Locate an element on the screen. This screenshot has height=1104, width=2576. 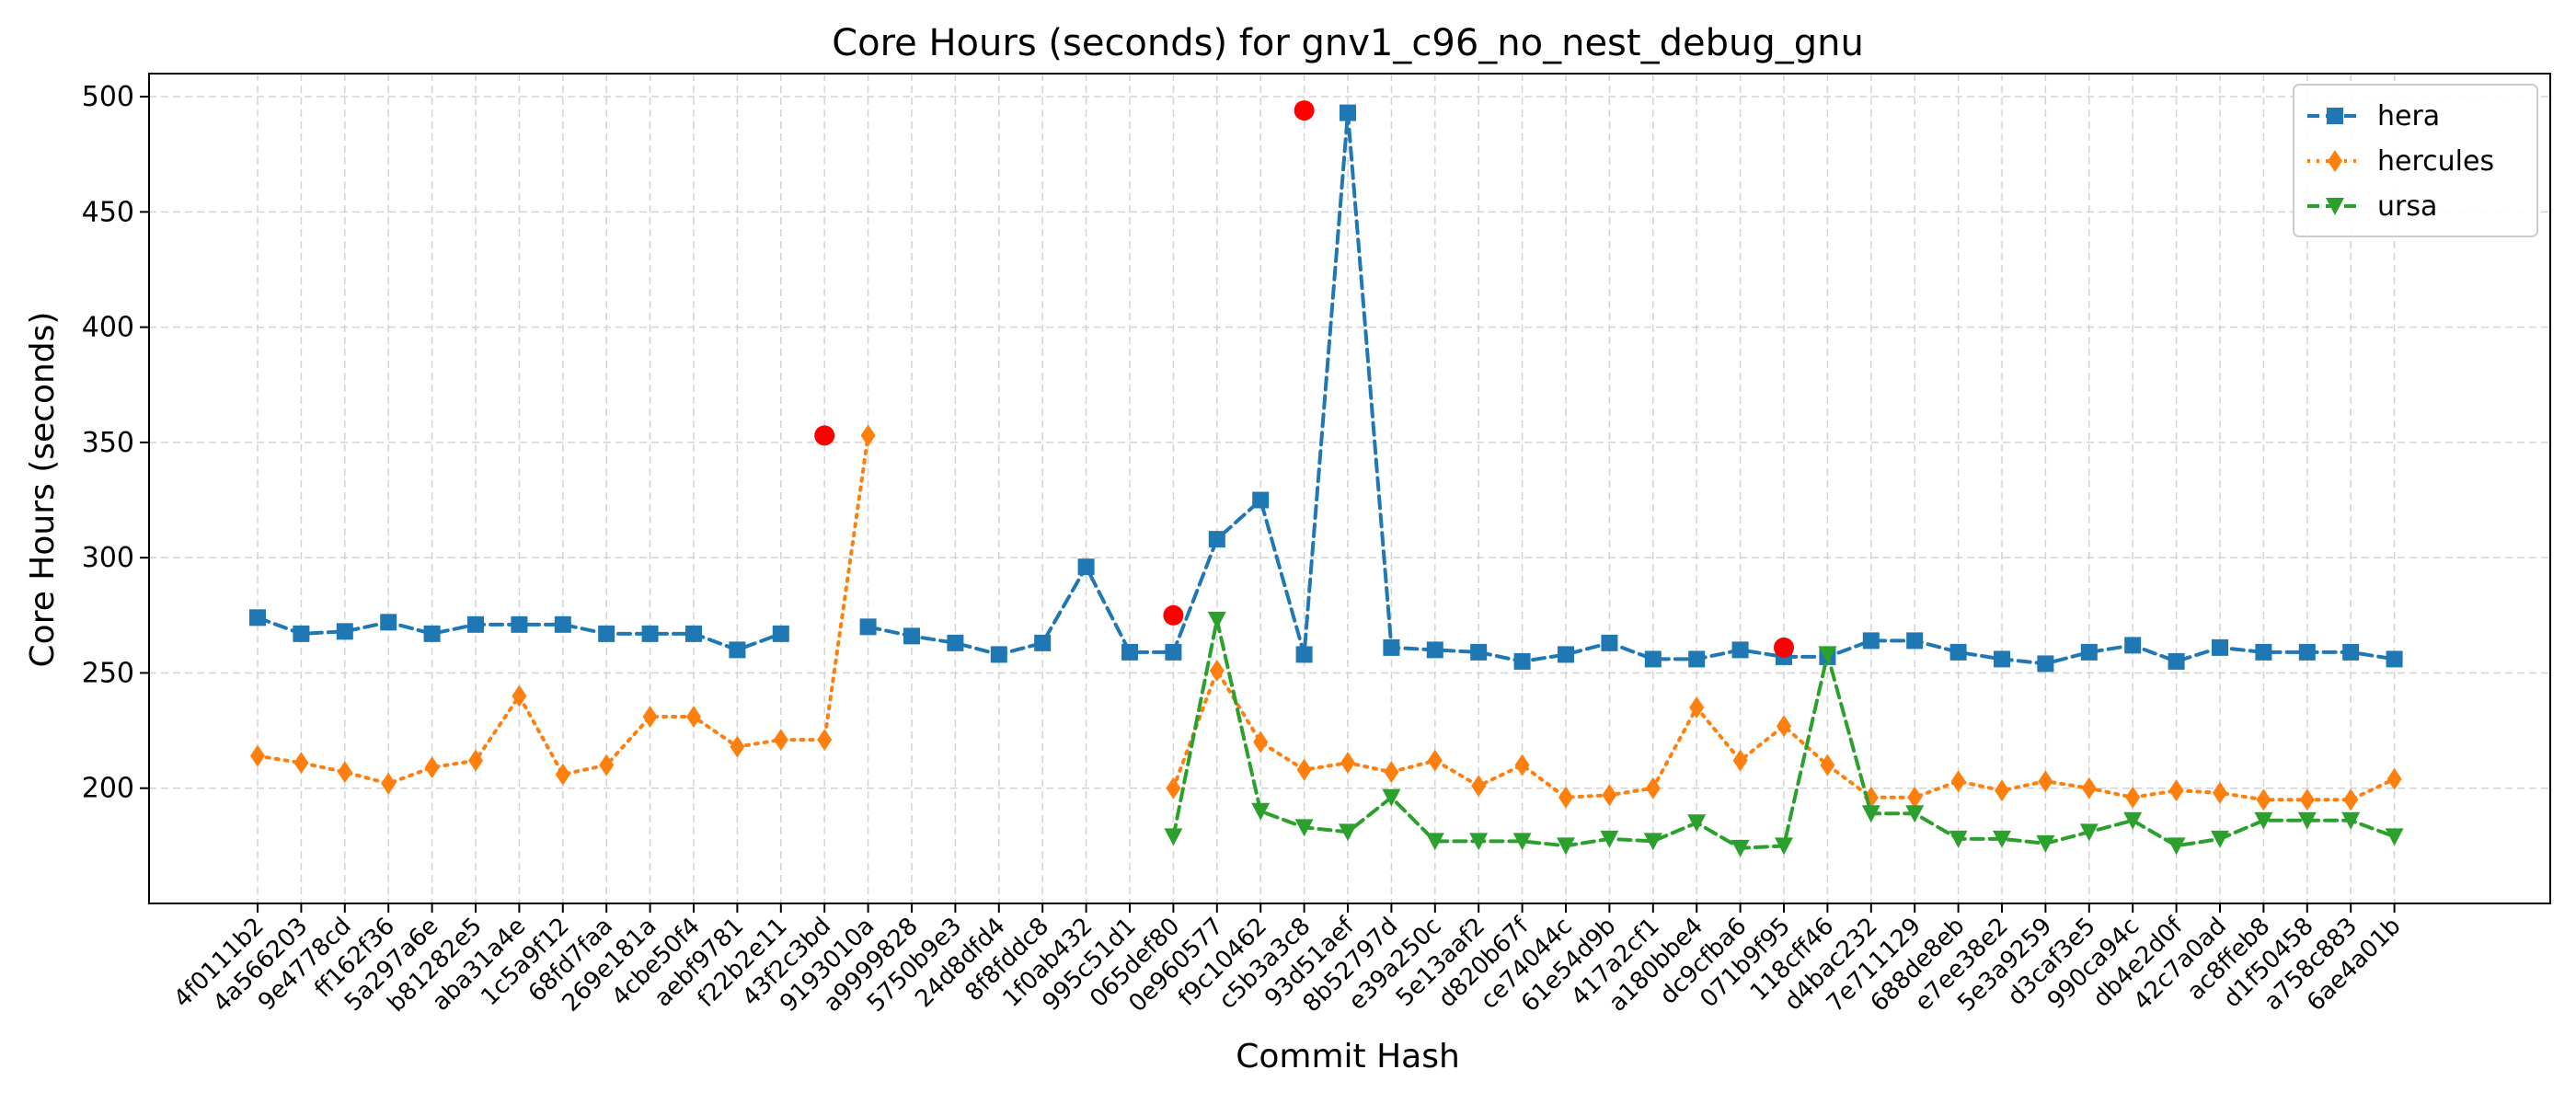
legend-label-hercules: hercules is located at coordinates (2435, 161).